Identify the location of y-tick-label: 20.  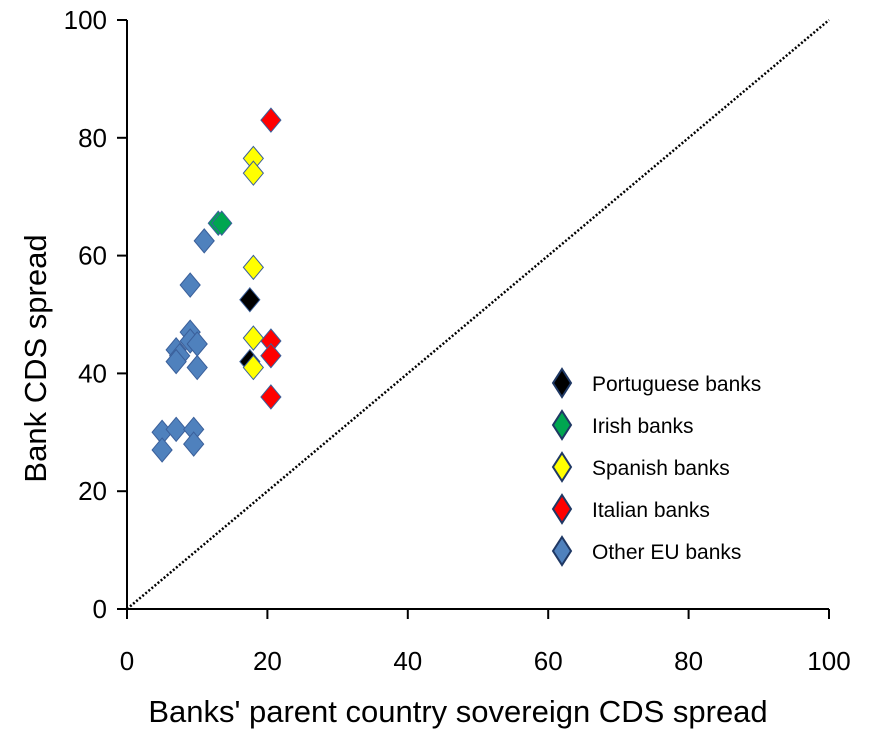
(92, 491).